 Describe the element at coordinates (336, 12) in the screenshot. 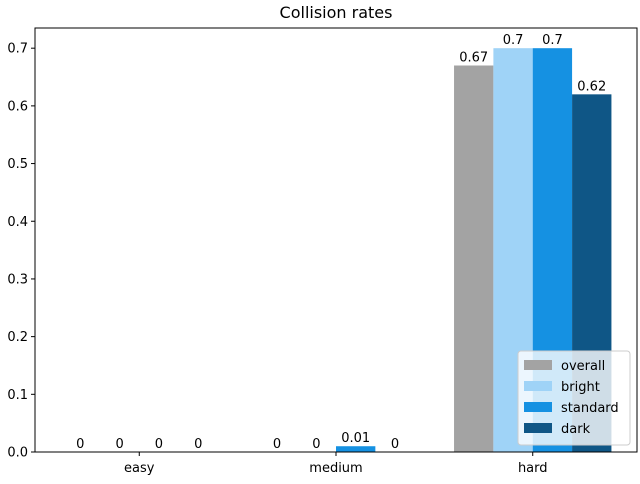

I see `chart-title: Collision rates` at that location.